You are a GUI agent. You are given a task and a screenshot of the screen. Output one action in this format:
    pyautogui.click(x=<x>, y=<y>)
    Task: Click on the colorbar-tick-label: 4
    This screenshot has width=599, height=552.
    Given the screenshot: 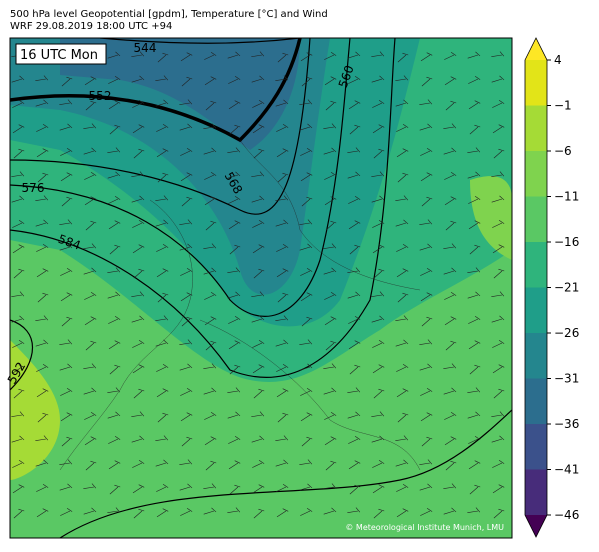 What is the action you would take?
    pyautogui.click(x=558, y=60)
    